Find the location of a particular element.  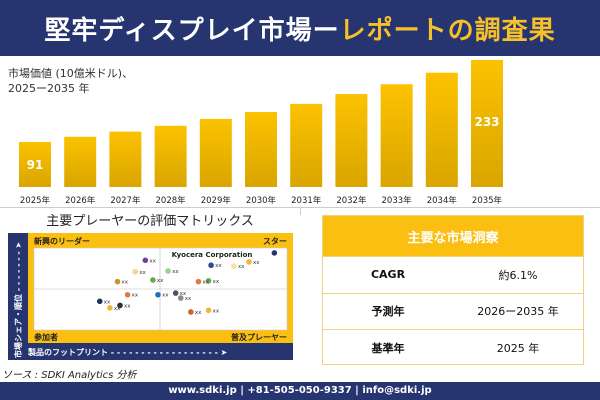

chart-title-line2: 2025ー2035 年 is located at coordinates (49, 88).